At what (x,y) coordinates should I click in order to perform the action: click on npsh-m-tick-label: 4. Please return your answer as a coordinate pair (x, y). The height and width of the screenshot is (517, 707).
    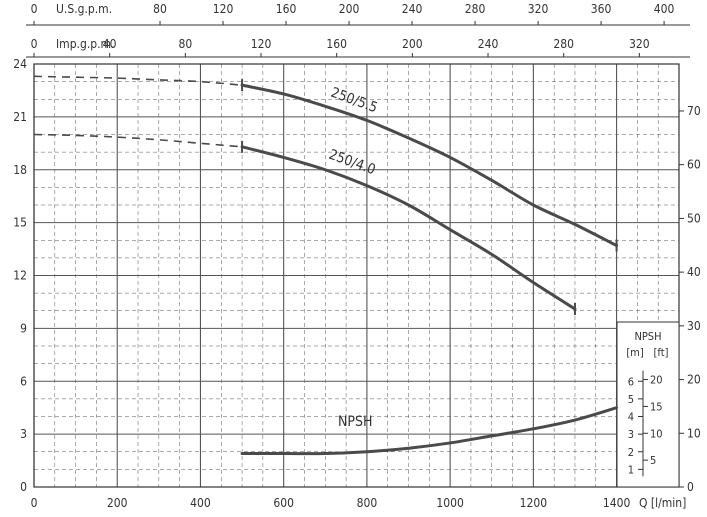
    Looking at the image, I should click on (631, 417).